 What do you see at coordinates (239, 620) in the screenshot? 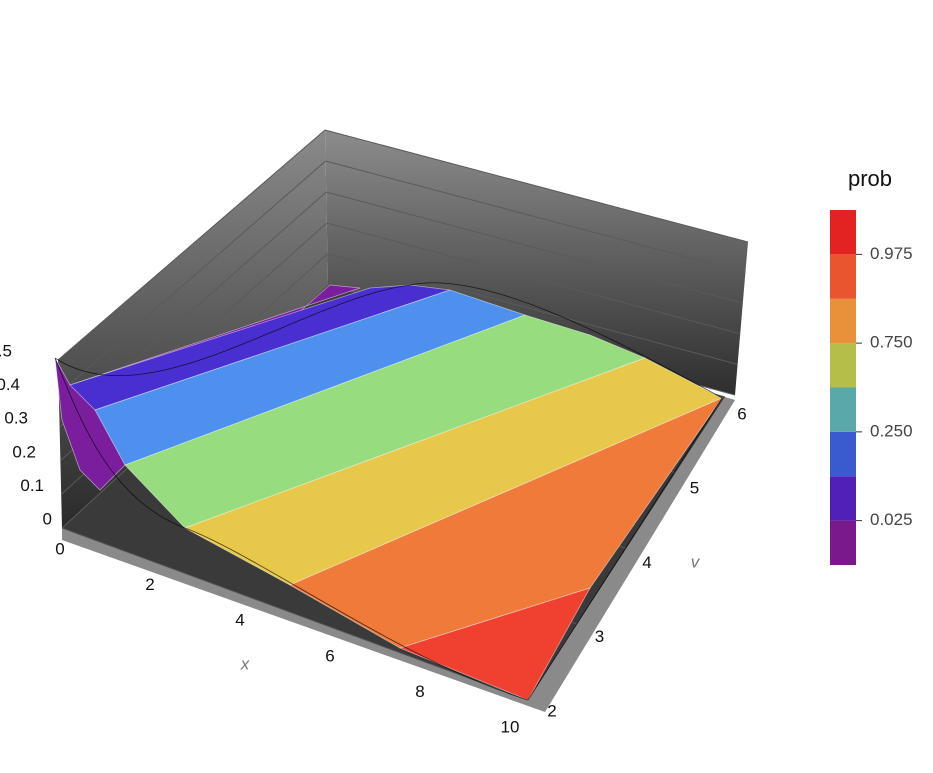
I see `x-tick-label: 4` at bounding box center [239, 620].